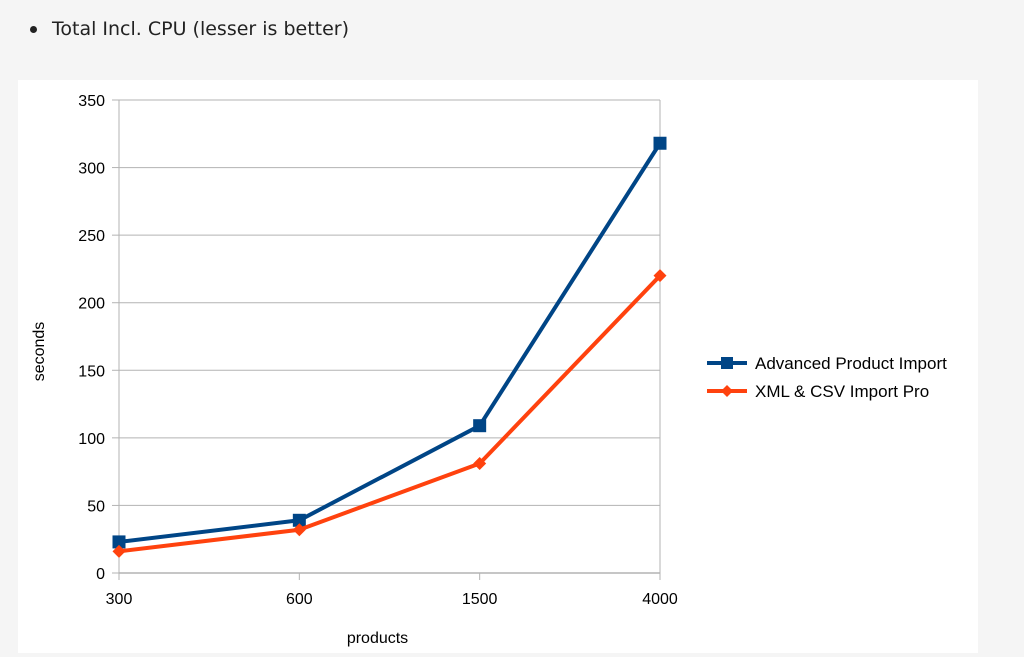 This screenshot has height=657, width=1024. I want to click on y-tick-label: 0, so click(100, 574).